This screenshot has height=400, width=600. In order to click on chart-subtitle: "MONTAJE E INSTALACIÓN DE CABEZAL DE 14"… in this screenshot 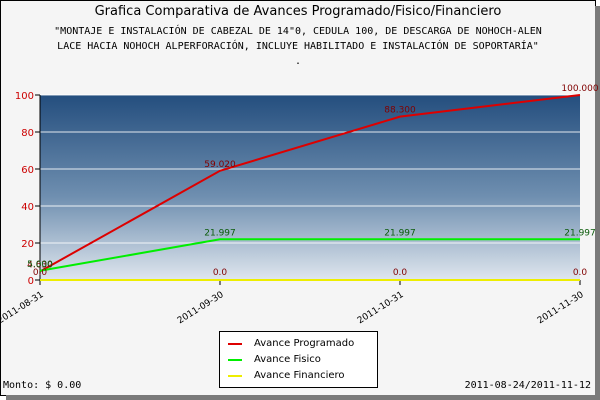, I will do `click(298, 46)`.